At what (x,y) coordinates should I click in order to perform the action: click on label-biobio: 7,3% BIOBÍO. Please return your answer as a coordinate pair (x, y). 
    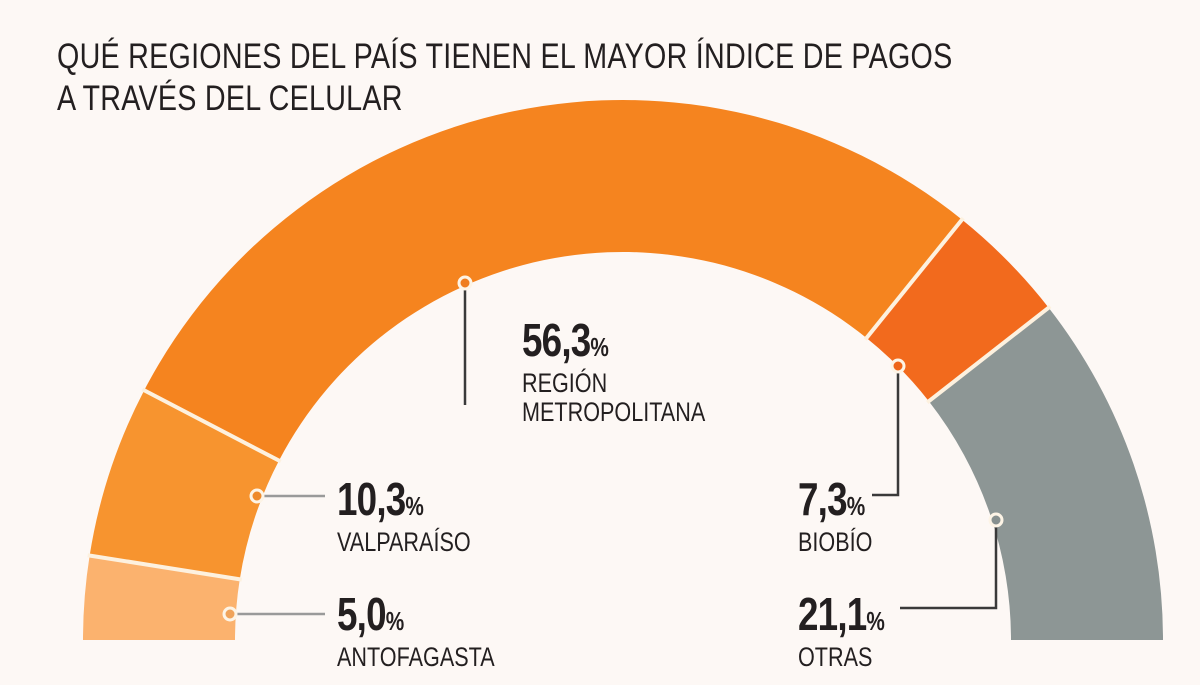
    Looking at the image, I should click on (835, 516).